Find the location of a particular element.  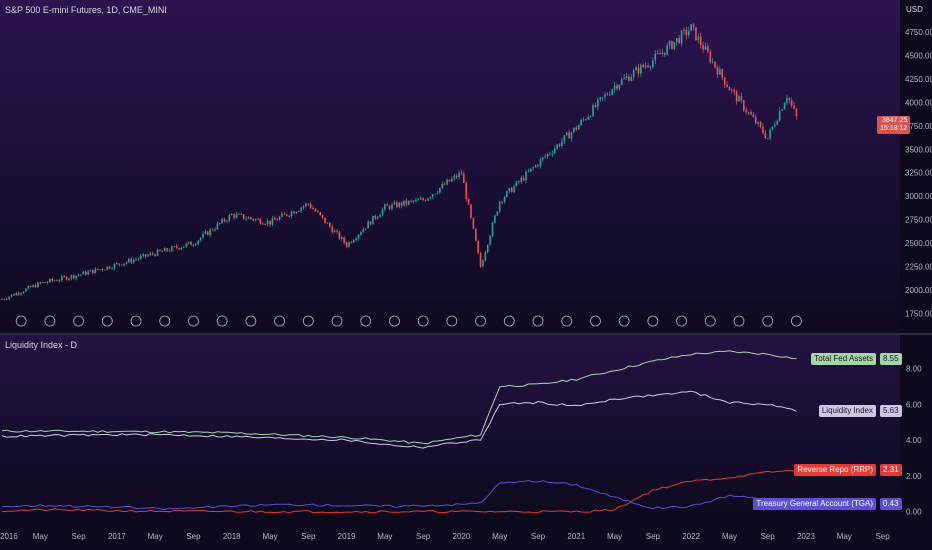

indicator-tick-label: 4.00 is located at coordinates (914, 440).